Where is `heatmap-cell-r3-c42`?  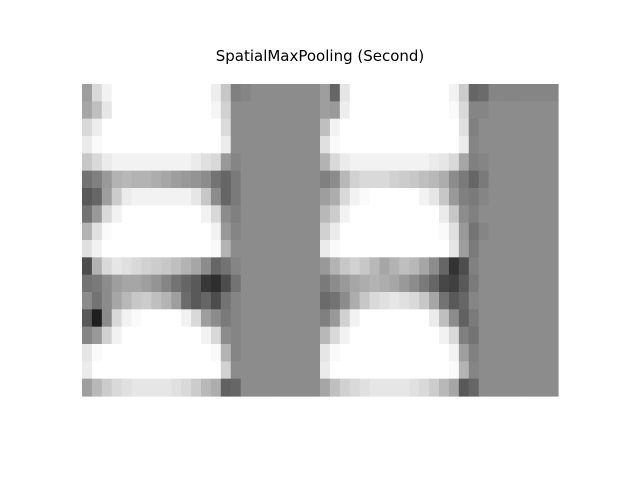
heatmap-cell-r3-c42 is located at coordinates (504, 145).